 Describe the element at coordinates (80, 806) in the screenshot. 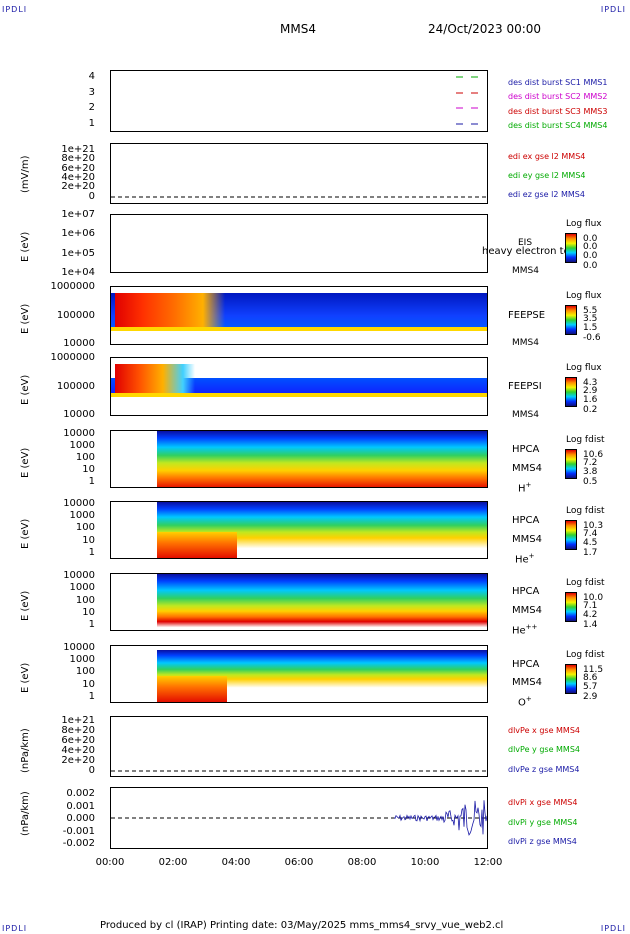

I see `p11-tick-1: 0.001` at that location.